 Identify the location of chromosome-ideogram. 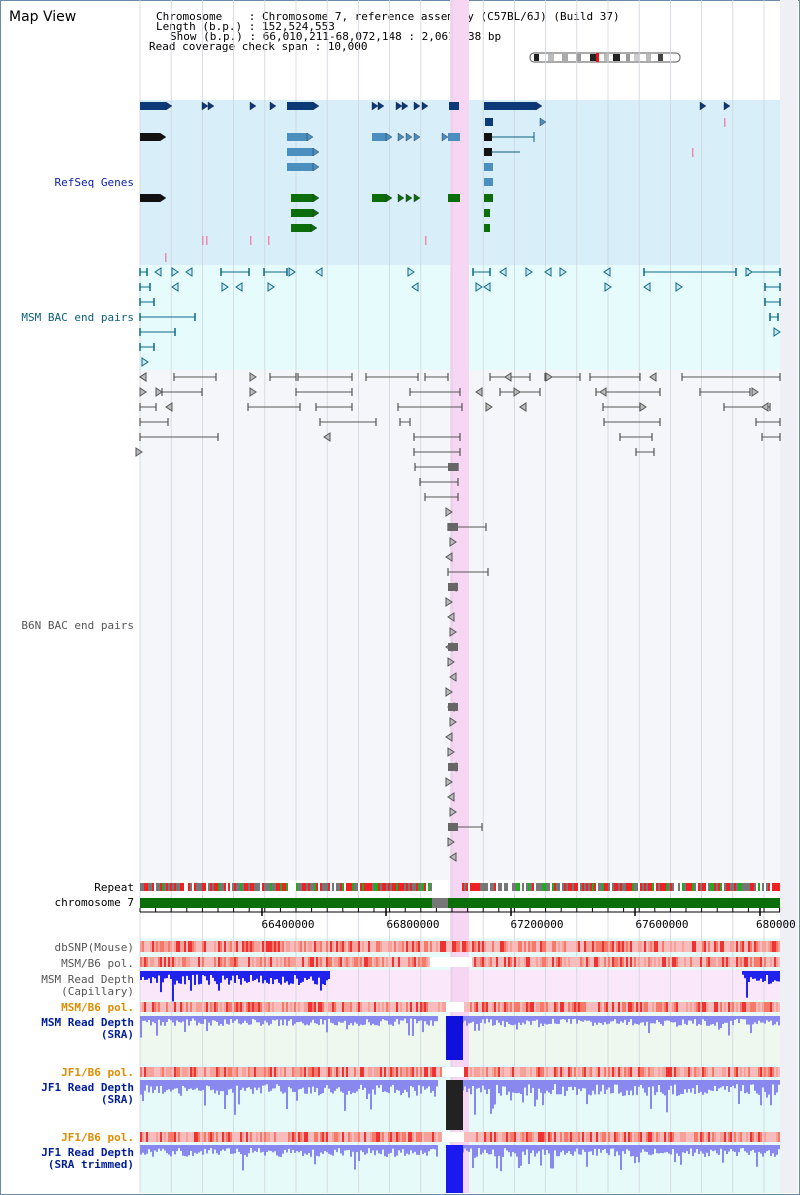
(606, 58).